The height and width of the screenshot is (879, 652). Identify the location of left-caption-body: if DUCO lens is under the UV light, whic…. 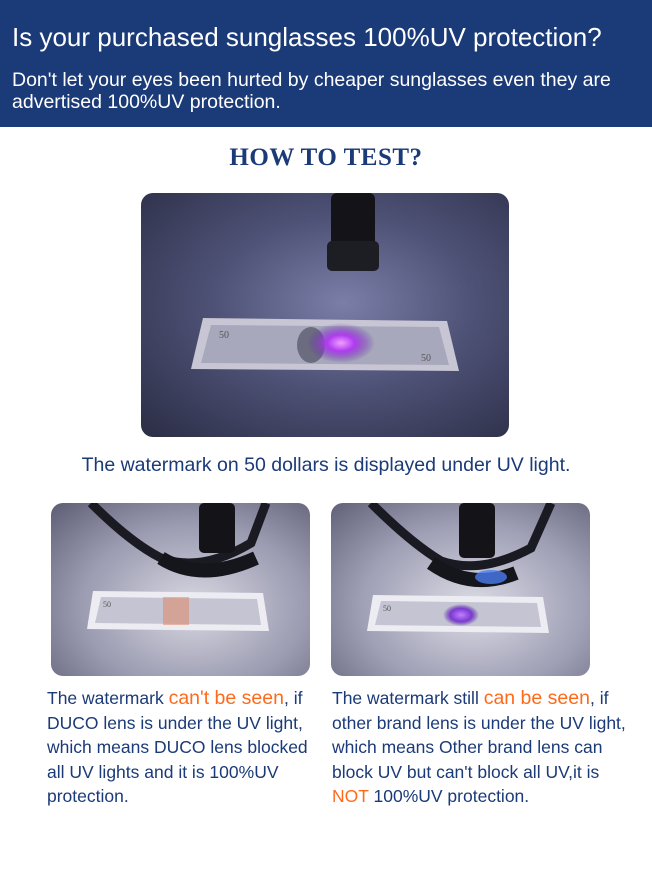
(177, 747).